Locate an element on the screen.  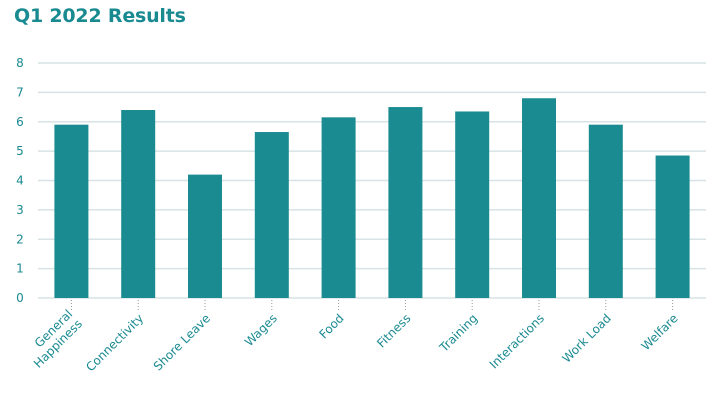
x-category-label: Wages is located at coordinates (261, 330).